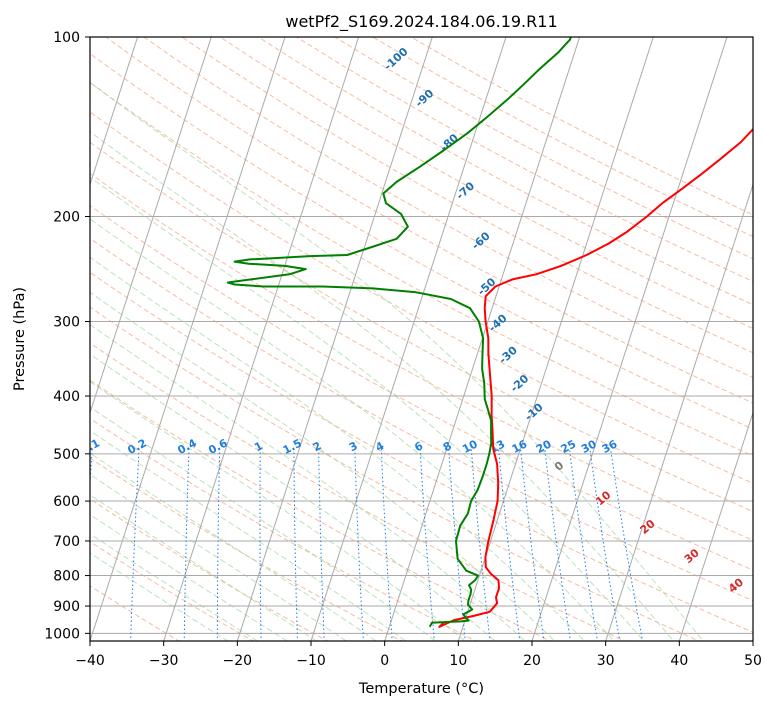 This screenshot has height=708, width=775. What do you see at coordinates (66, 502) in the screenshot?
I see `y-tick-label: 600` at bounding box center [66, 502].